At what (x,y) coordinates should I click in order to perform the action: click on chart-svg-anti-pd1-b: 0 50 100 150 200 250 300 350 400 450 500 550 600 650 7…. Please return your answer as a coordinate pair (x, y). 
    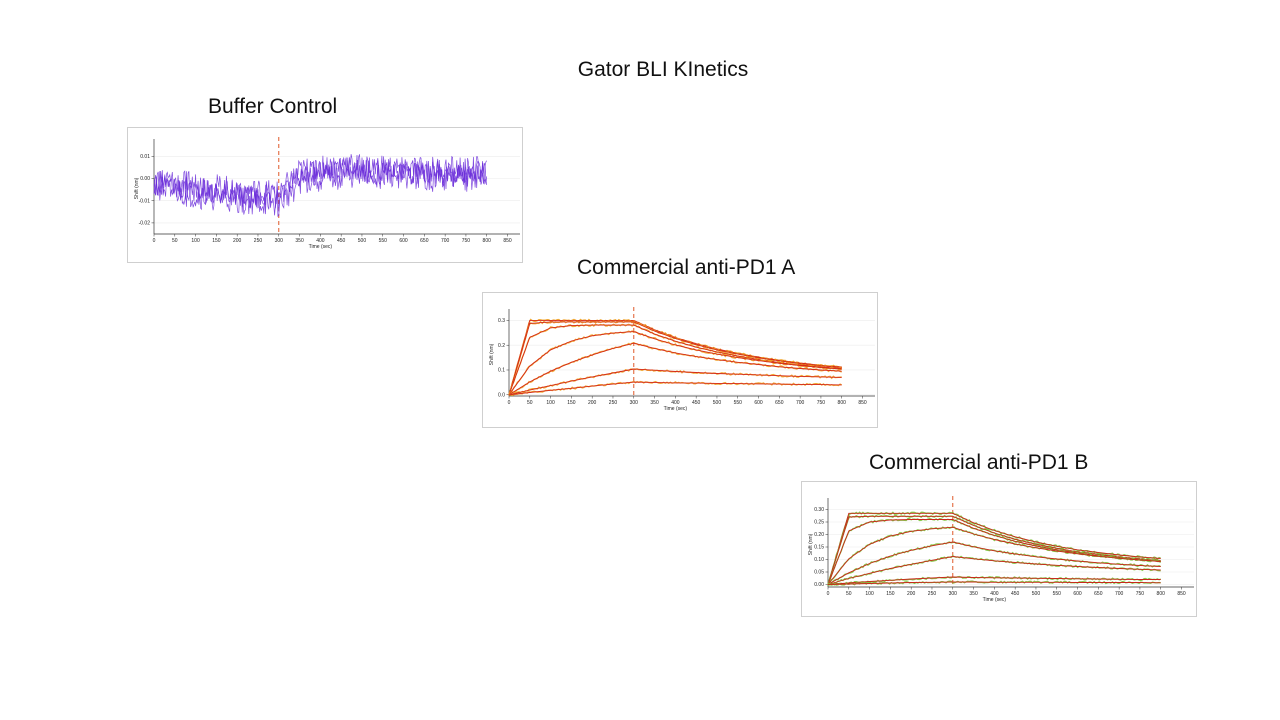
    Looking at the image, I should click on (1001, 549).